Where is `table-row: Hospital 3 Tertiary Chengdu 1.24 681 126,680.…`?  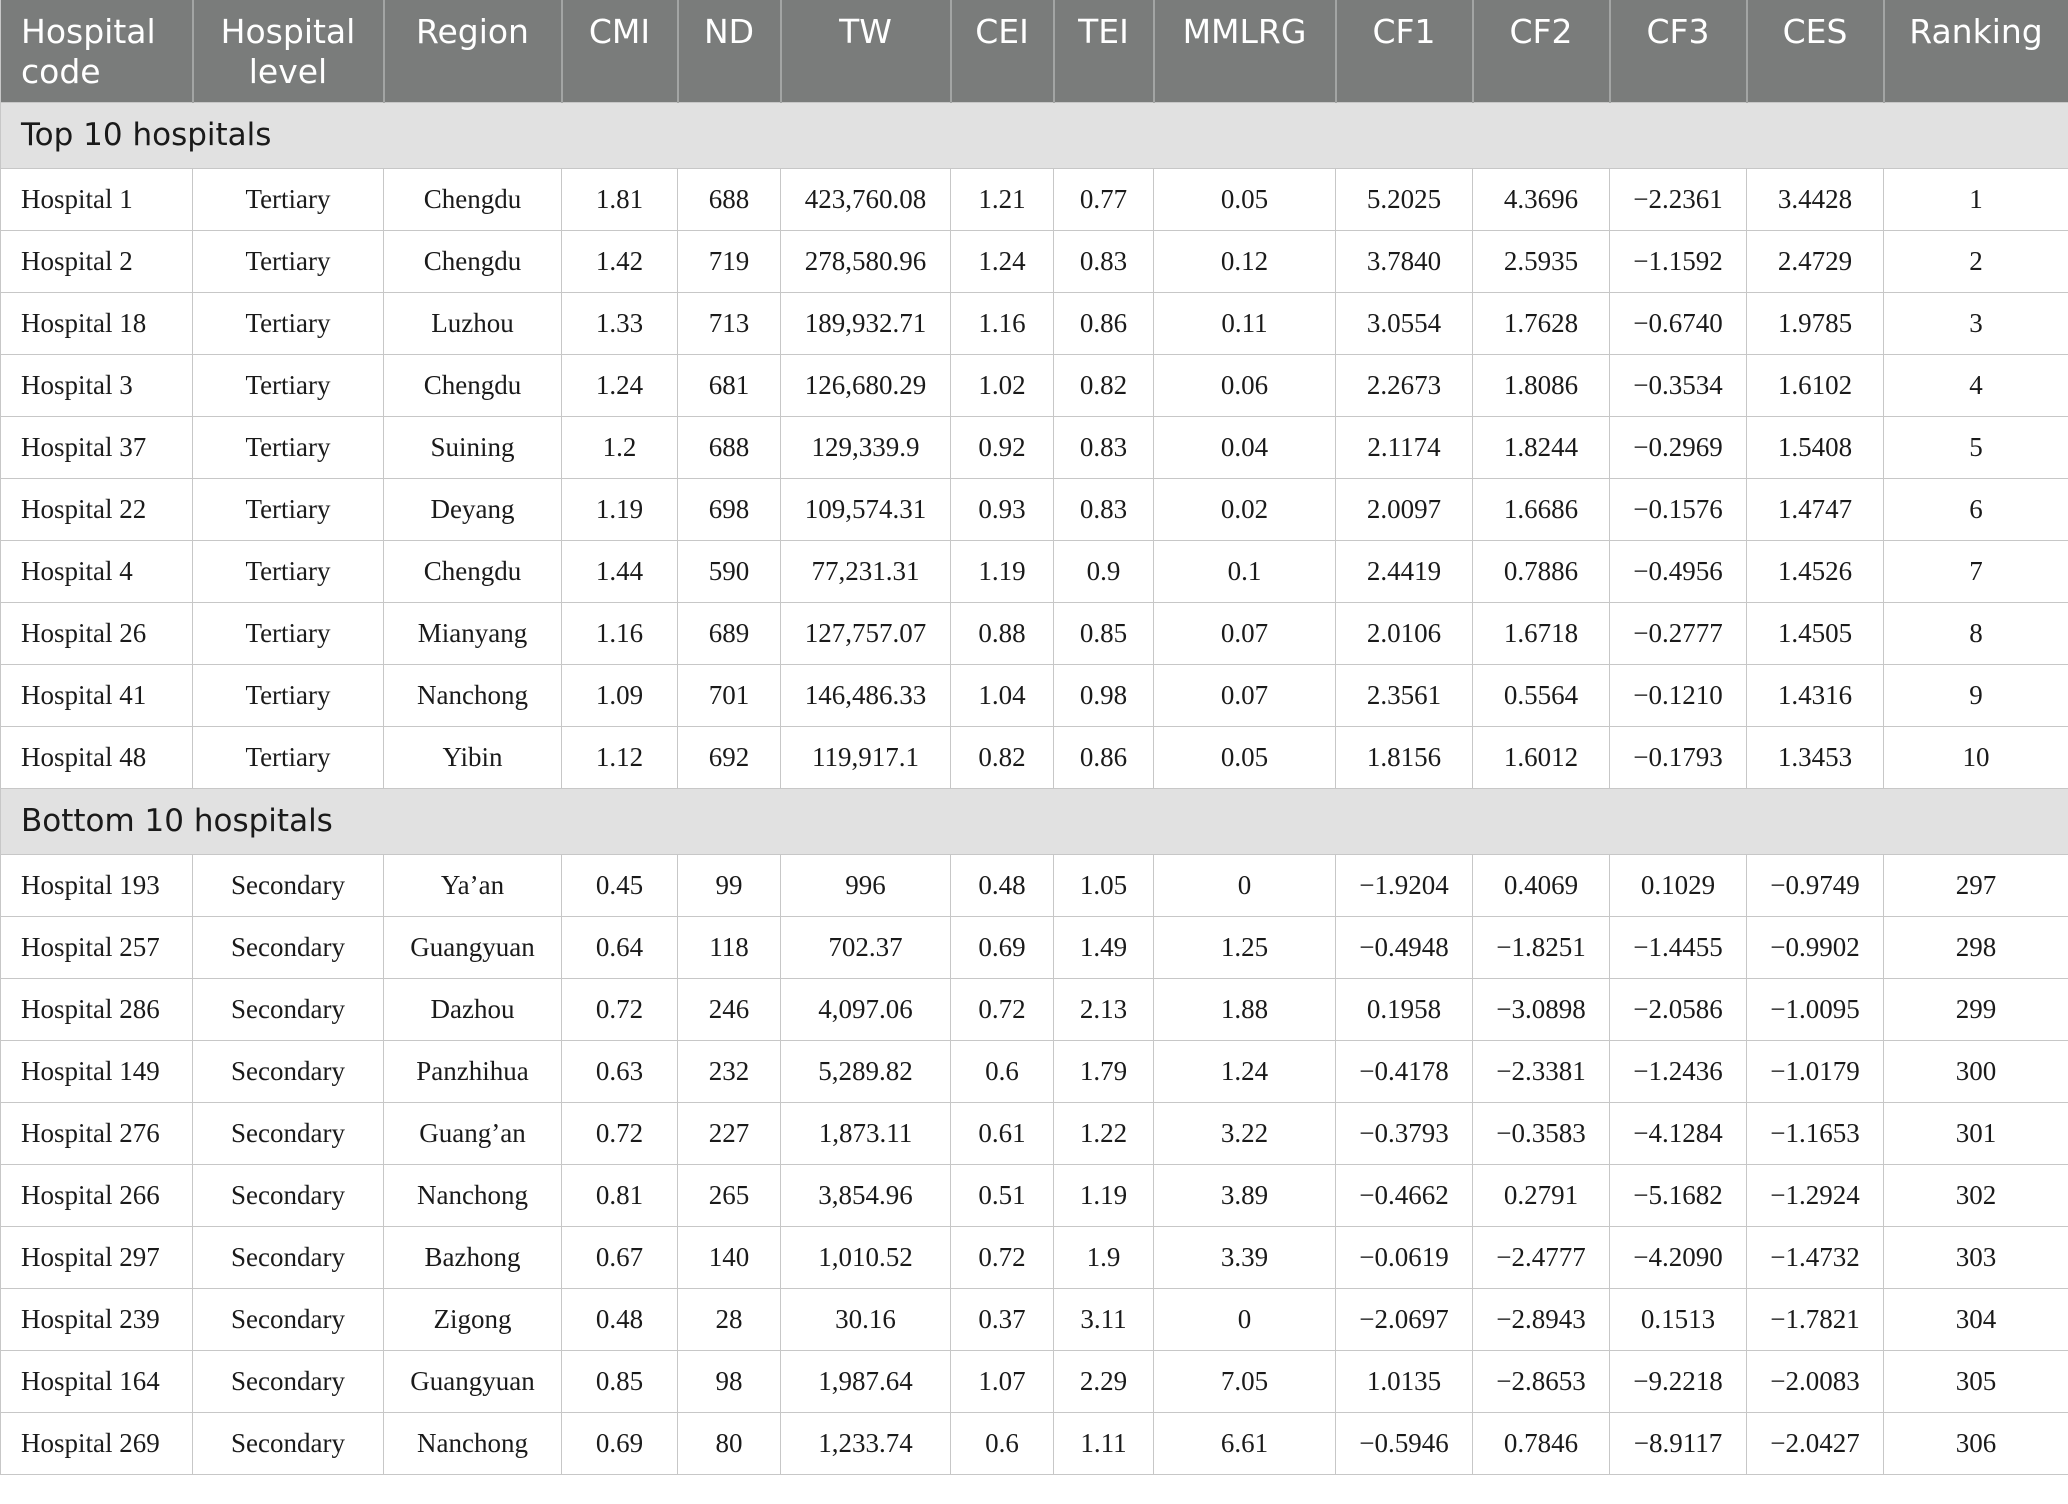
table-row: Hospital 3 Tertiary Chengdu 1.24 681 126,680.… is located at coordinates (1034, 385).